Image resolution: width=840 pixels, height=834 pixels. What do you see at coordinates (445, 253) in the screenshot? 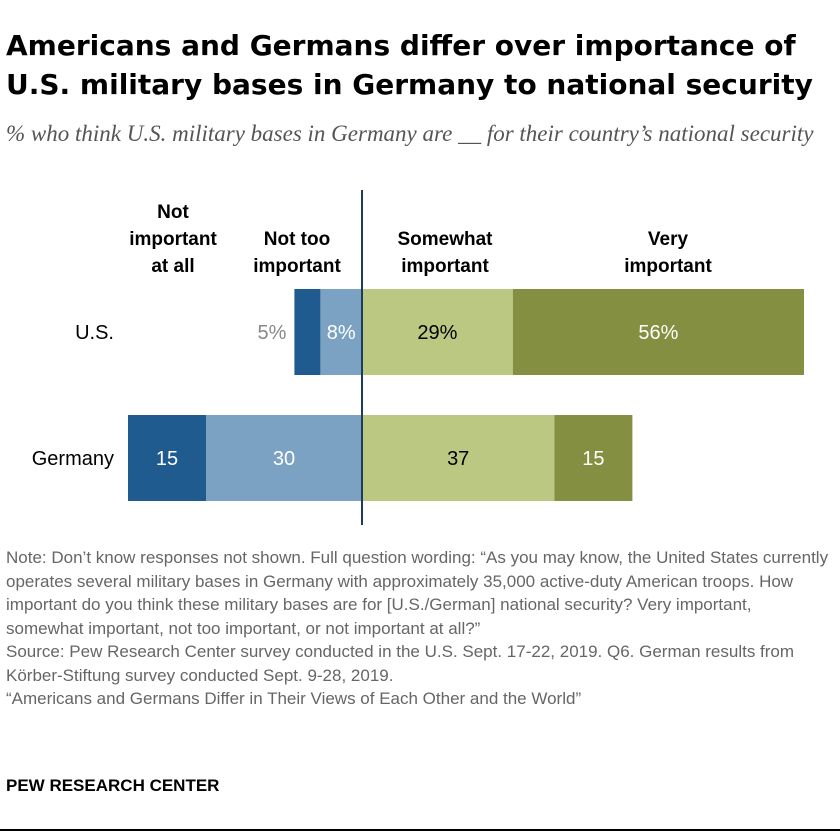
I see `legend-label-somewhat-important: Somewhat important` at bounding box center [445, 253].